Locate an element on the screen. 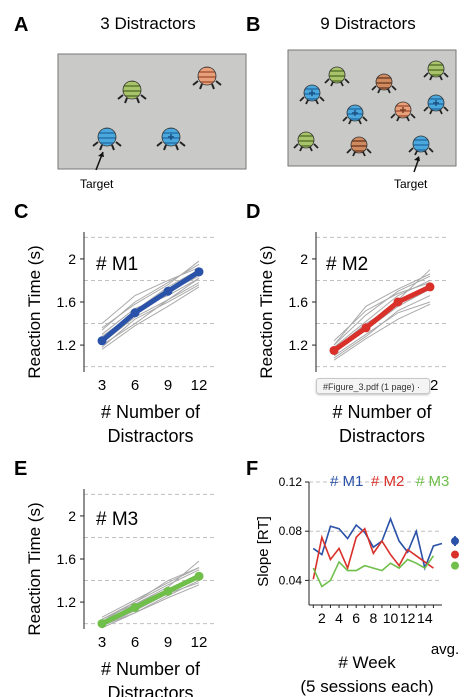 The height and width of the screenshot is (697, 474). scene-a-stimuli is located at coordinates (157, 108).